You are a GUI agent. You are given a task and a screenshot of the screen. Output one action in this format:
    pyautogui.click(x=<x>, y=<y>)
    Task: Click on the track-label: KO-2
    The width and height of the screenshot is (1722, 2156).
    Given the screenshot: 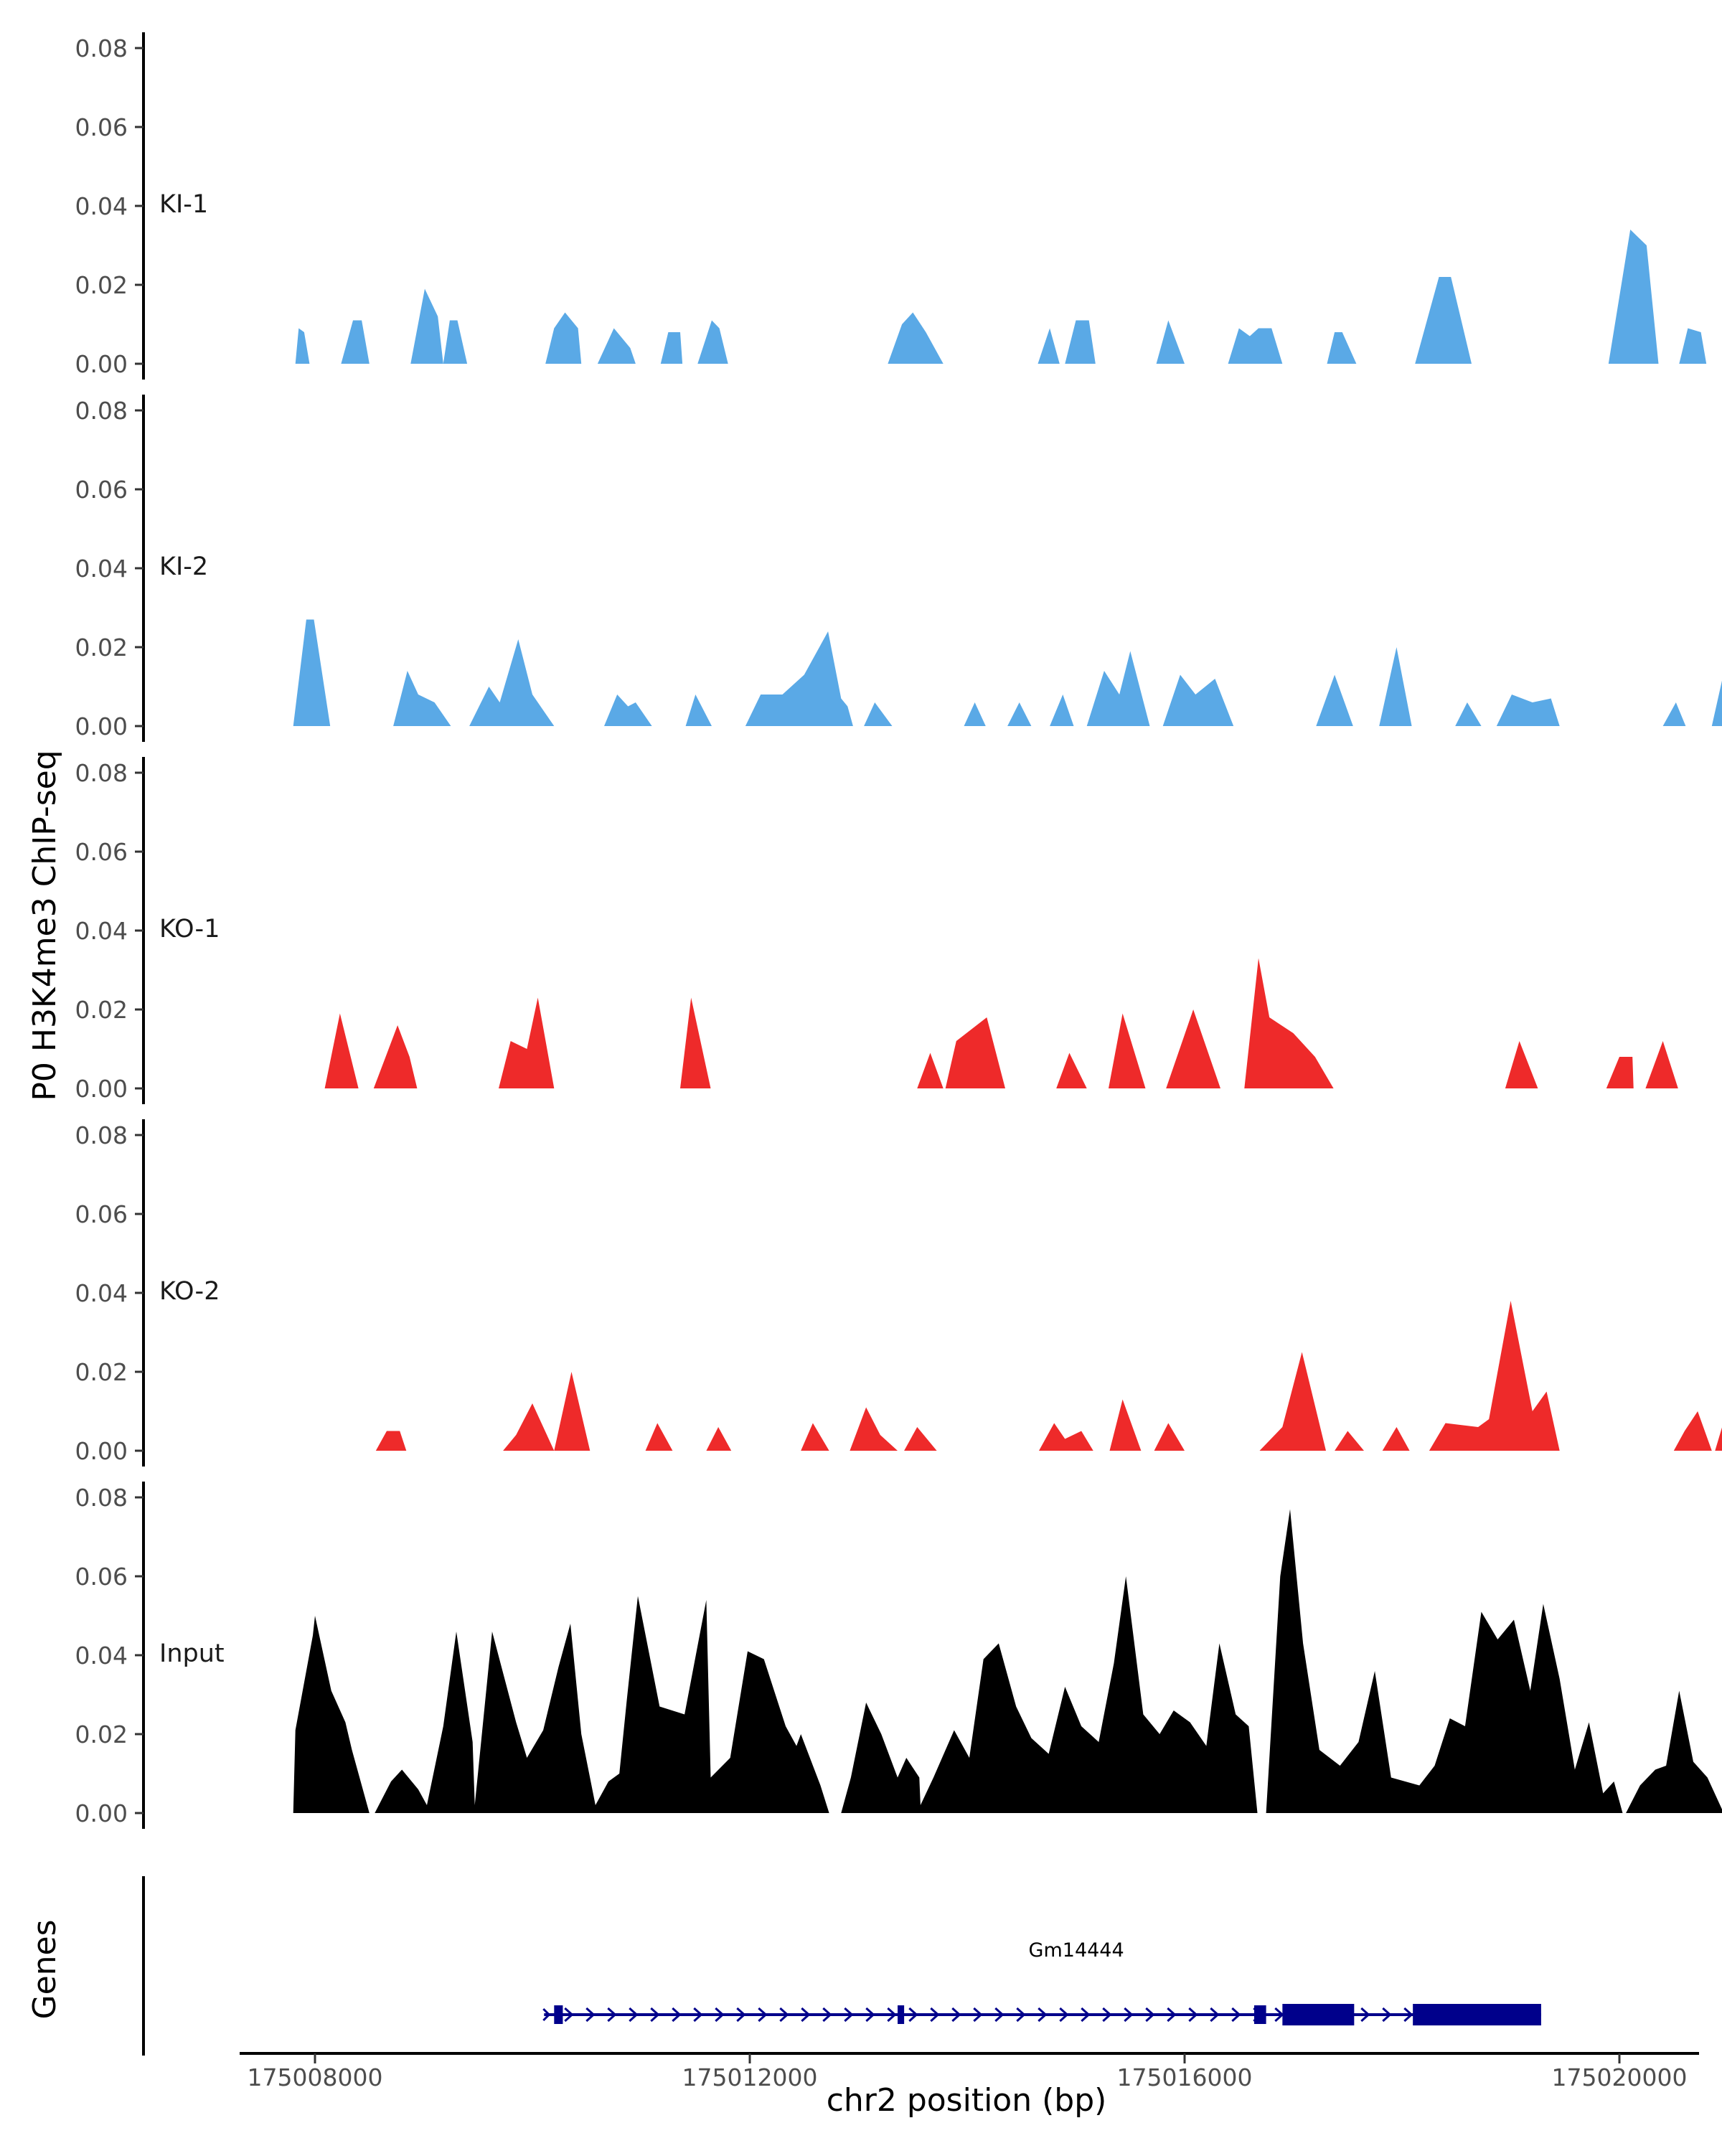 What is the action you would take?
    pyautogui.click(x=190, y=1291)
    